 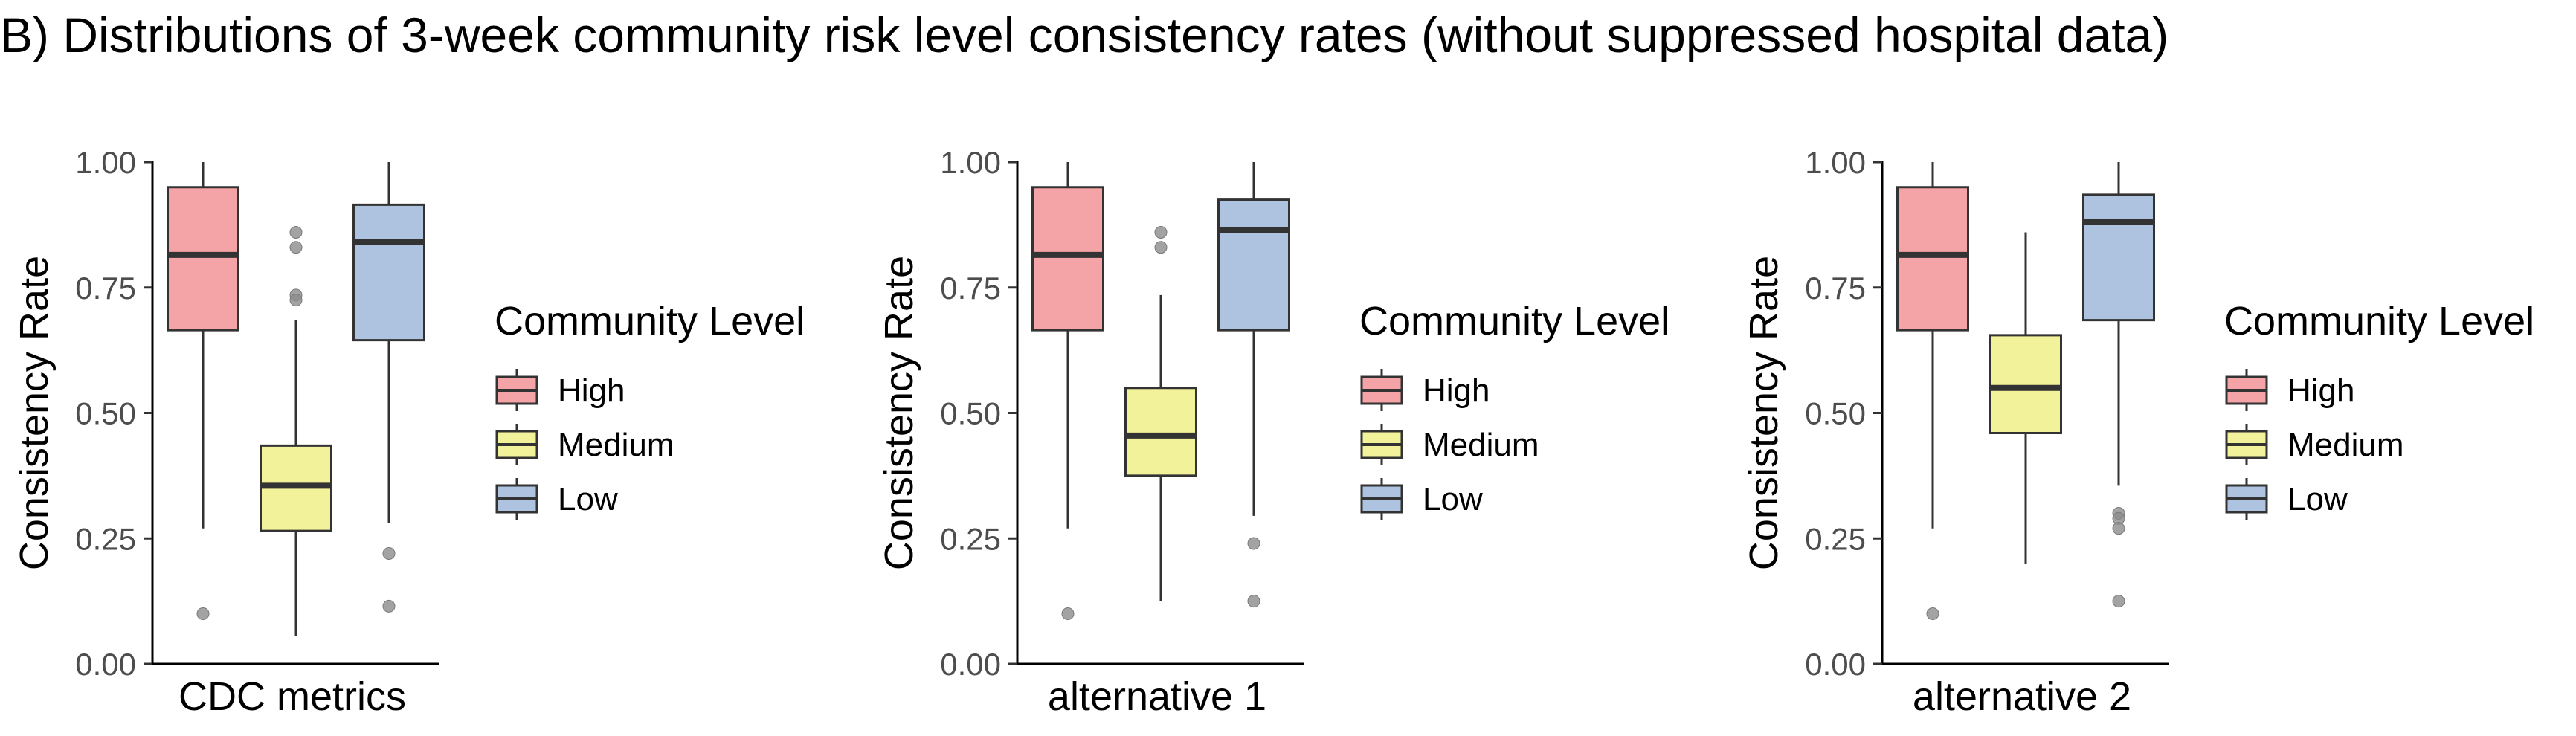 What do you see at coordinates (292, 696) in the screenshot?
I see `x-axis-label: CDC metrics` at bounding box center [292, 696].